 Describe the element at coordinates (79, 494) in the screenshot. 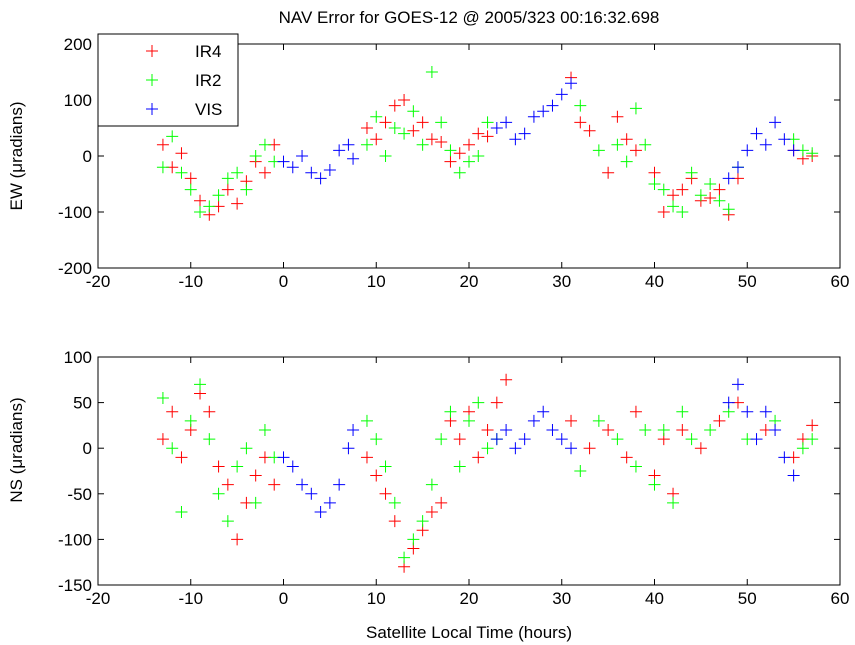

I see `y-tick-label: -50` at that location.